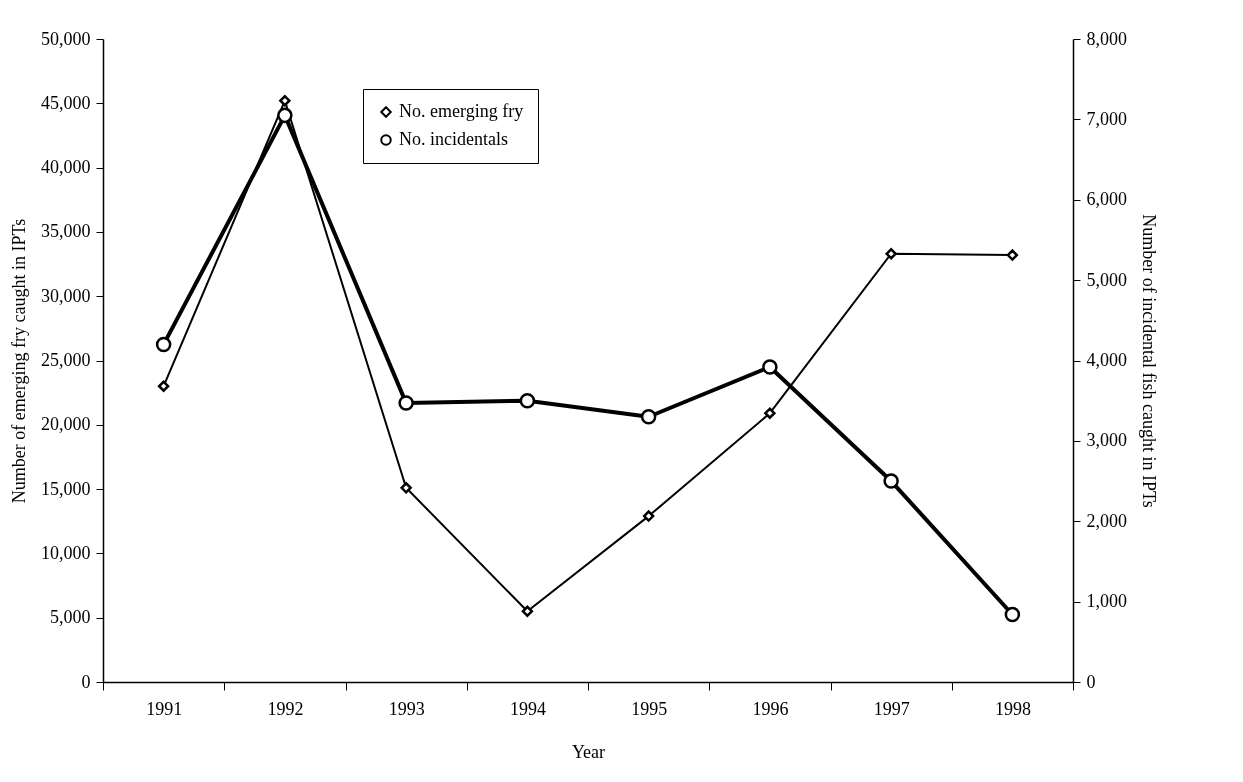 This screenshot has height=782, width=1243. What do you see at coordinates (1106, 38) in the screenshot?
I see `y2-tick-label: 8,000` at bounding box center [1106, 38].